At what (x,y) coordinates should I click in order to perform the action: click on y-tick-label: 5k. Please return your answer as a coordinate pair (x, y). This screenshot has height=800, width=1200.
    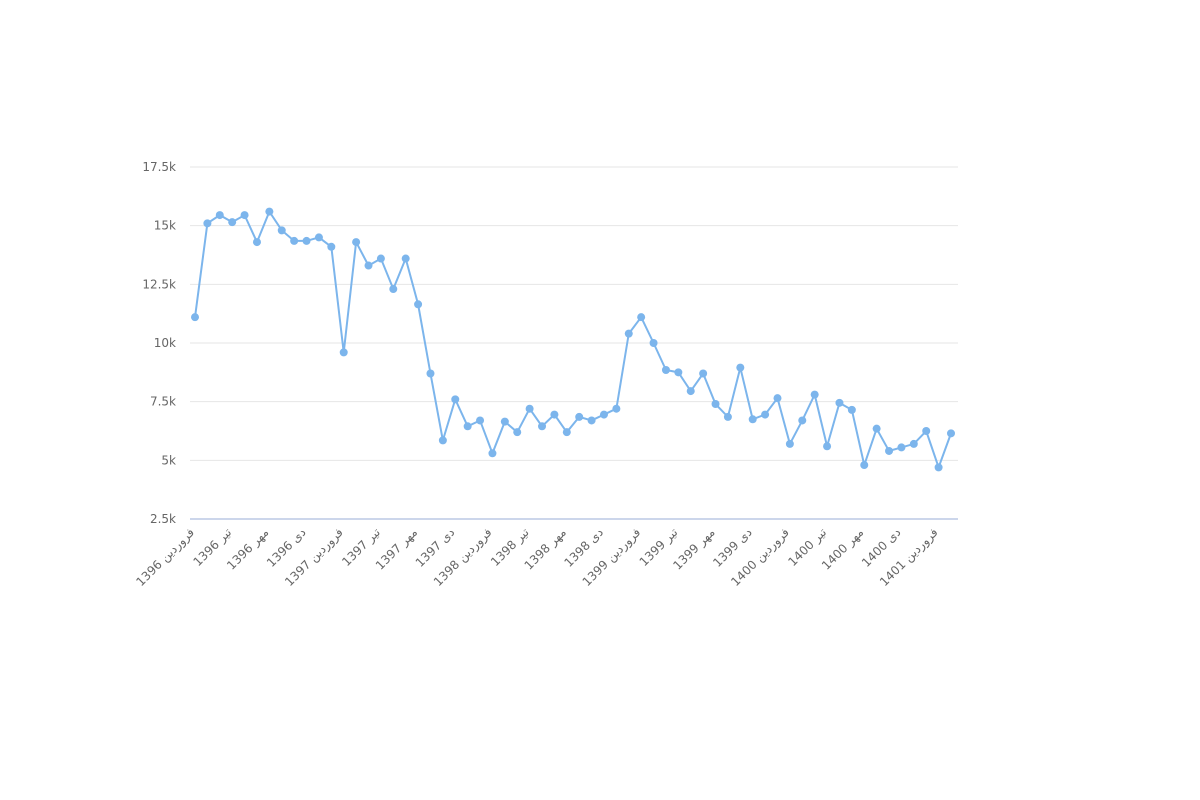
    Looking at the image, I should click on (168, 460).